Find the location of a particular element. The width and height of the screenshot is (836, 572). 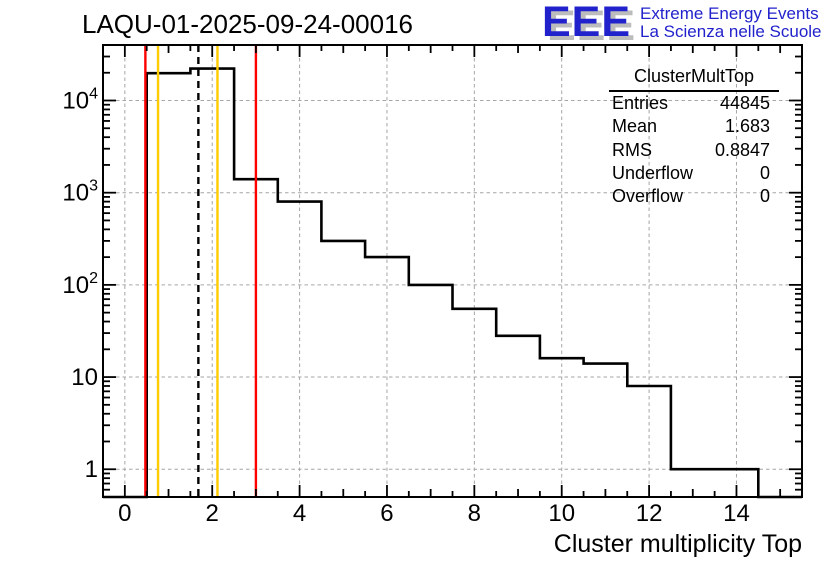

stats-row-value: 44845 is located at coordinates (744, 103).